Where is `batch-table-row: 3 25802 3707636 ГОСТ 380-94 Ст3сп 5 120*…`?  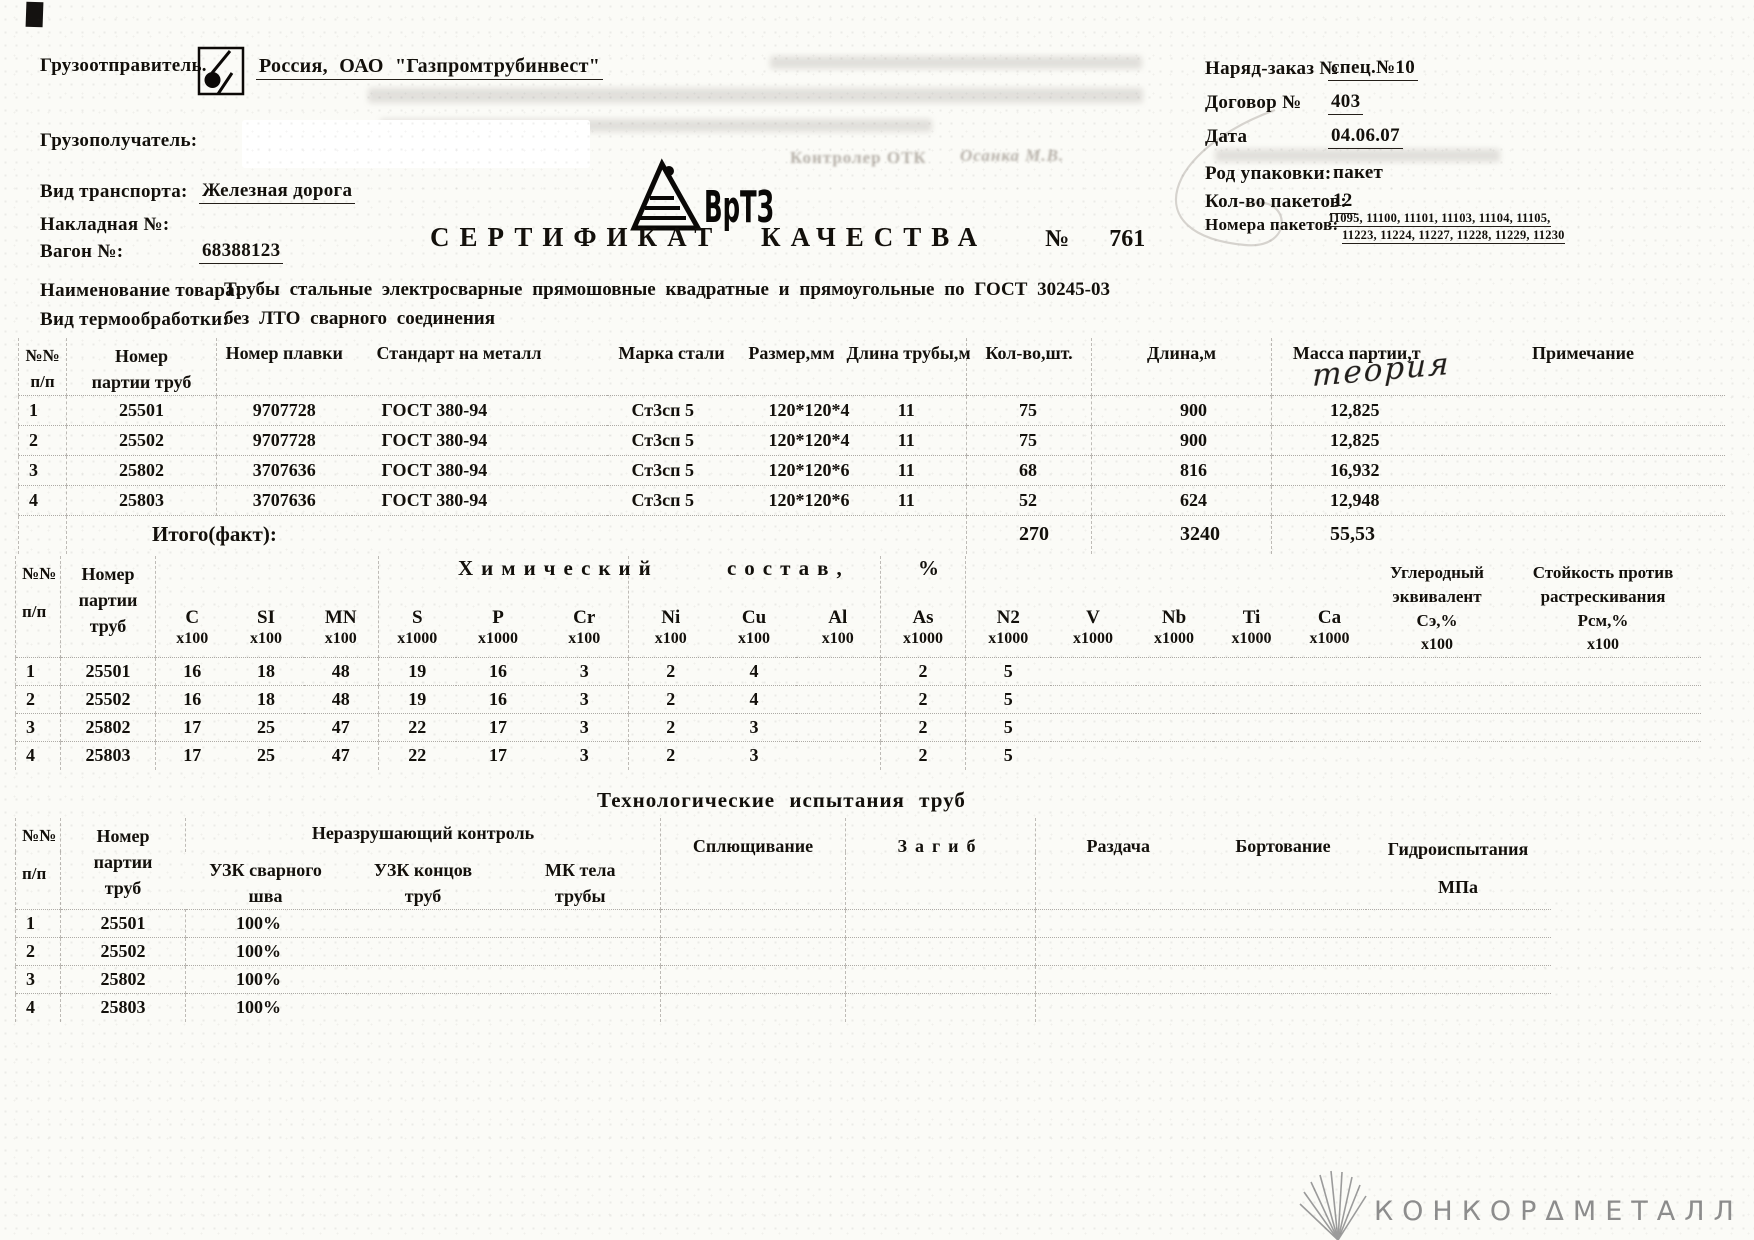 batch-table-row: 3 25802 3707636 ГОСТ 380-94 Ст3сп 5 120*… is located at coordinates (871, 470).